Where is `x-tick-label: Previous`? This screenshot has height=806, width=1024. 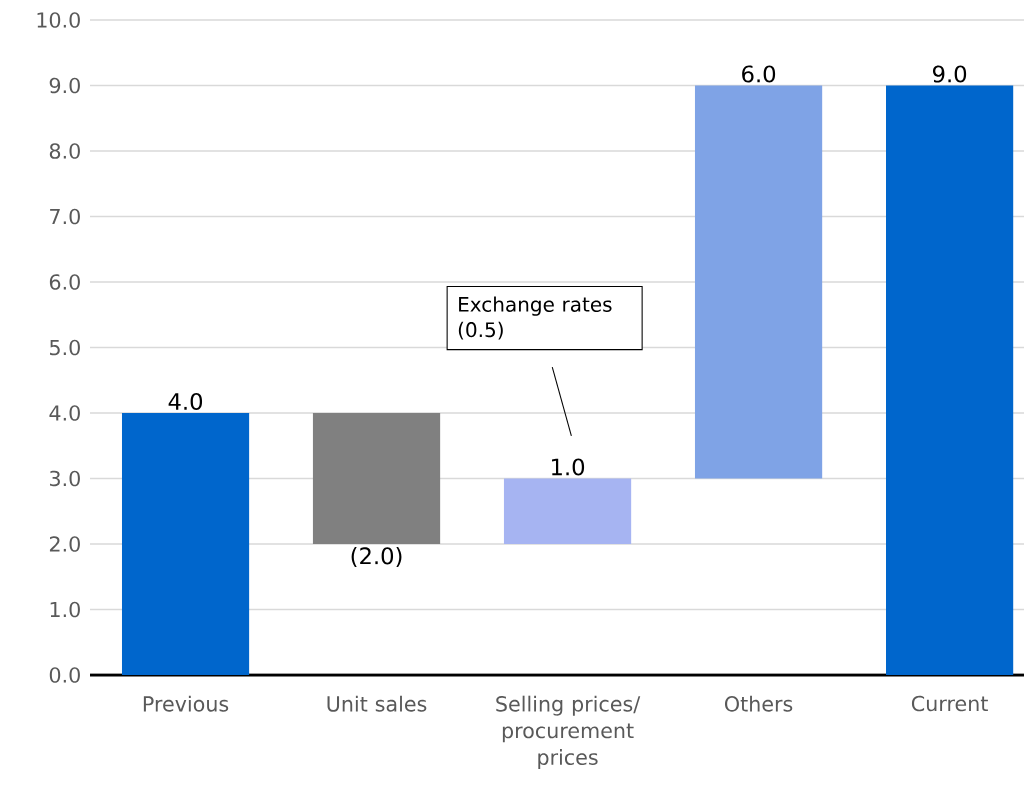 x-tick-label: Previous is located at coordinates (186, 703).